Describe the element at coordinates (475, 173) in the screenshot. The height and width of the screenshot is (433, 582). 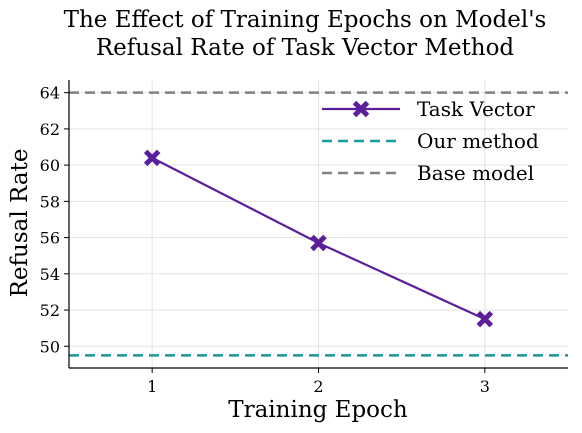
I see `legend-label: Base model` at that location.